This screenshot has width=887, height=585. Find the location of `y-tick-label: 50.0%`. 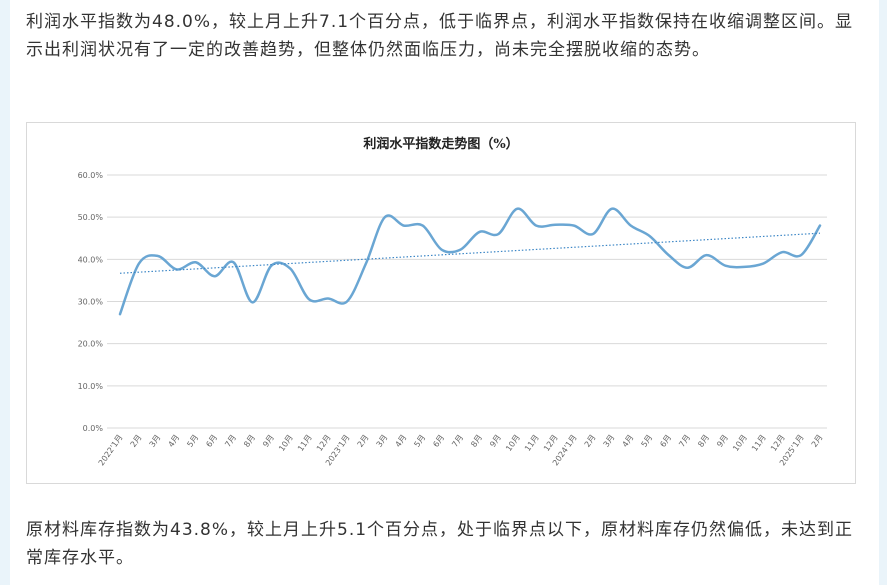

y-tick-label: 50.0% is located at coordinates (91, 217).